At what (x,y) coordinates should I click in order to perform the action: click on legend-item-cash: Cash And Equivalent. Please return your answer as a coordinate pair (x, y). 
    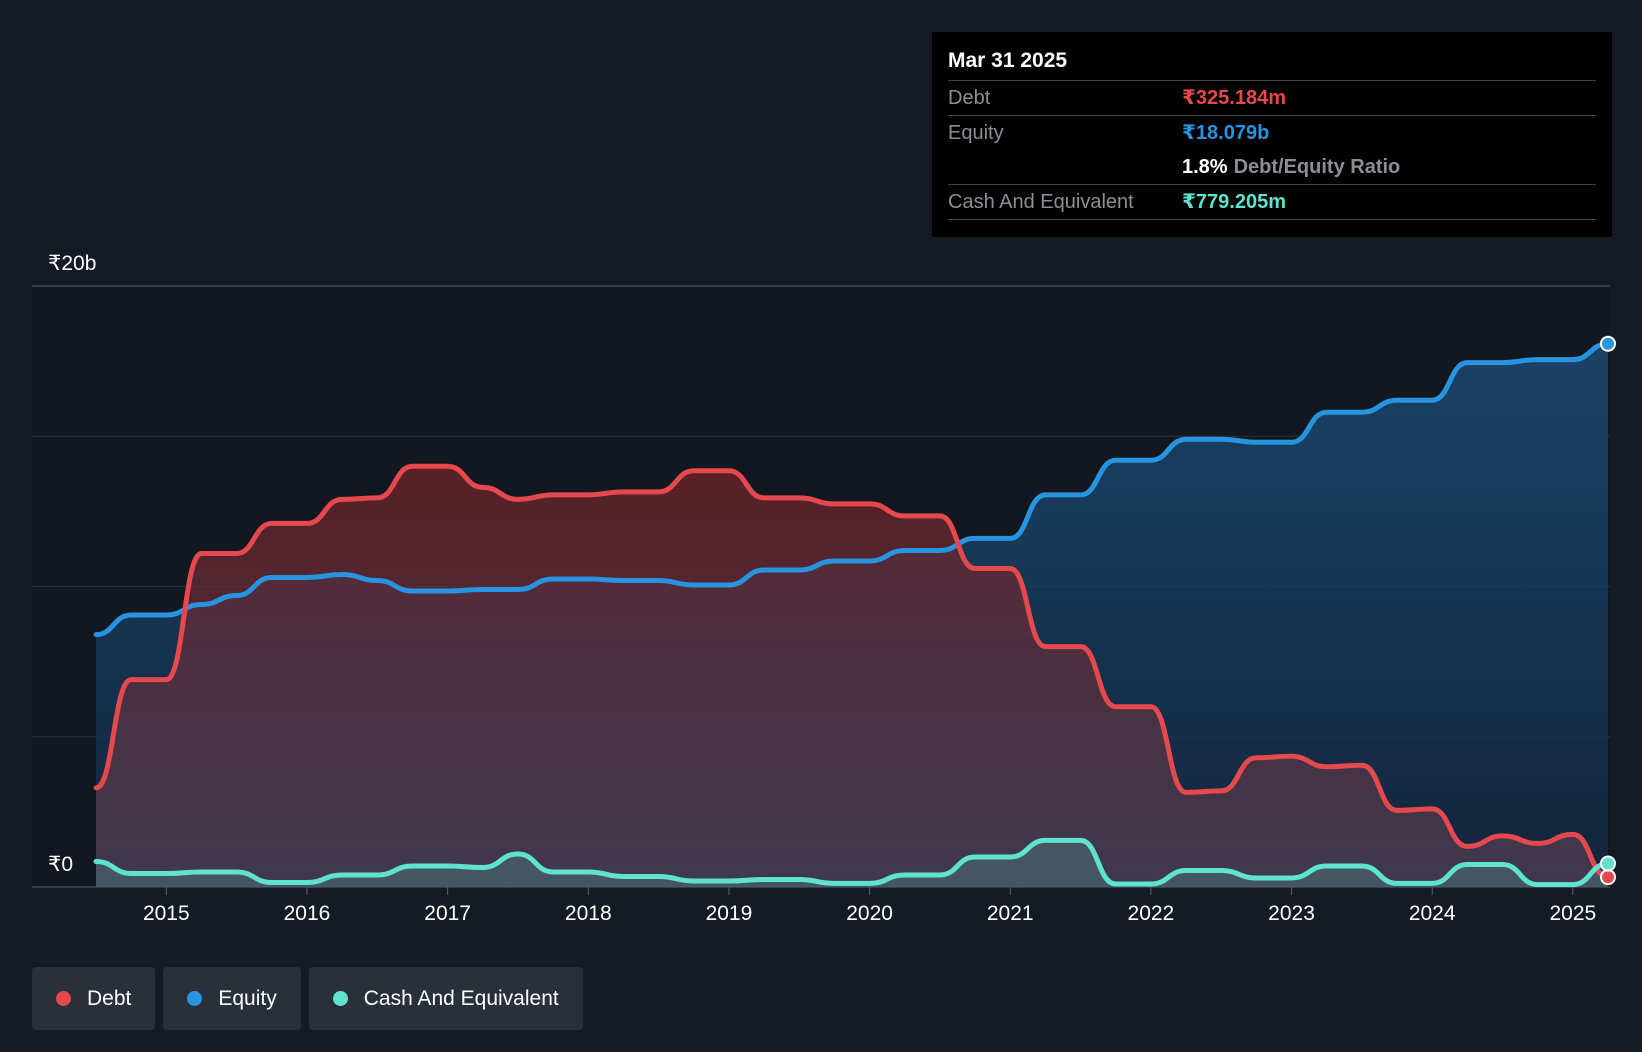
    Looking at the image, I should click on (445, 998).